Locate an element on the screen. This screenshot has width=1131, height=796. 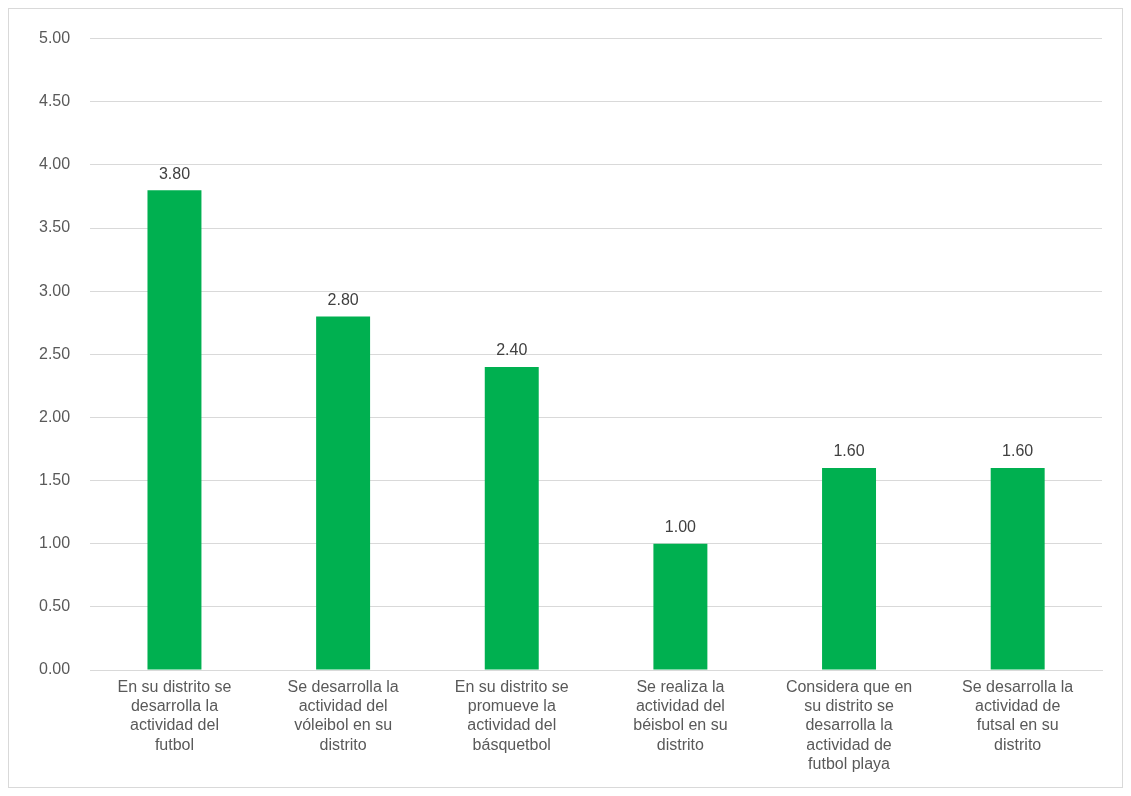
y-tick-label: 0.50 is located at coordinates (55, 606).